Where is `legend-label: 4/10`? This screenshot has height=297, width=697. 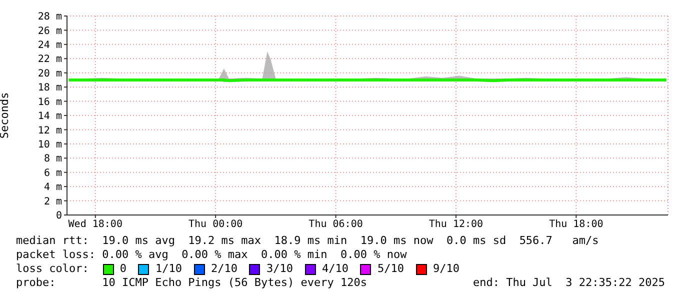
legend-label: 4/10 is located at coordinates (335, 269).